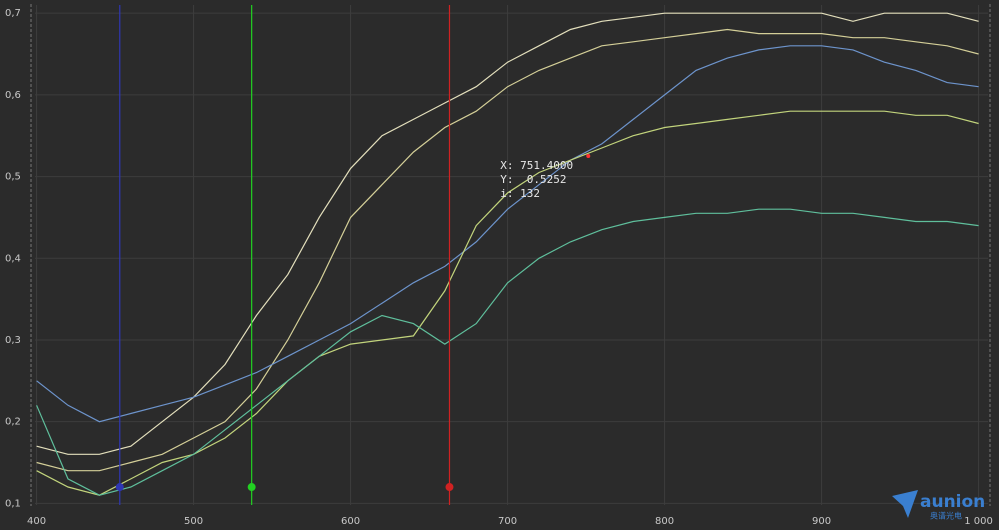  What do you see at coordinates (36, 521) in the screenshot?
I see `x-tick-label: 400` at bounding box center [36, 521].